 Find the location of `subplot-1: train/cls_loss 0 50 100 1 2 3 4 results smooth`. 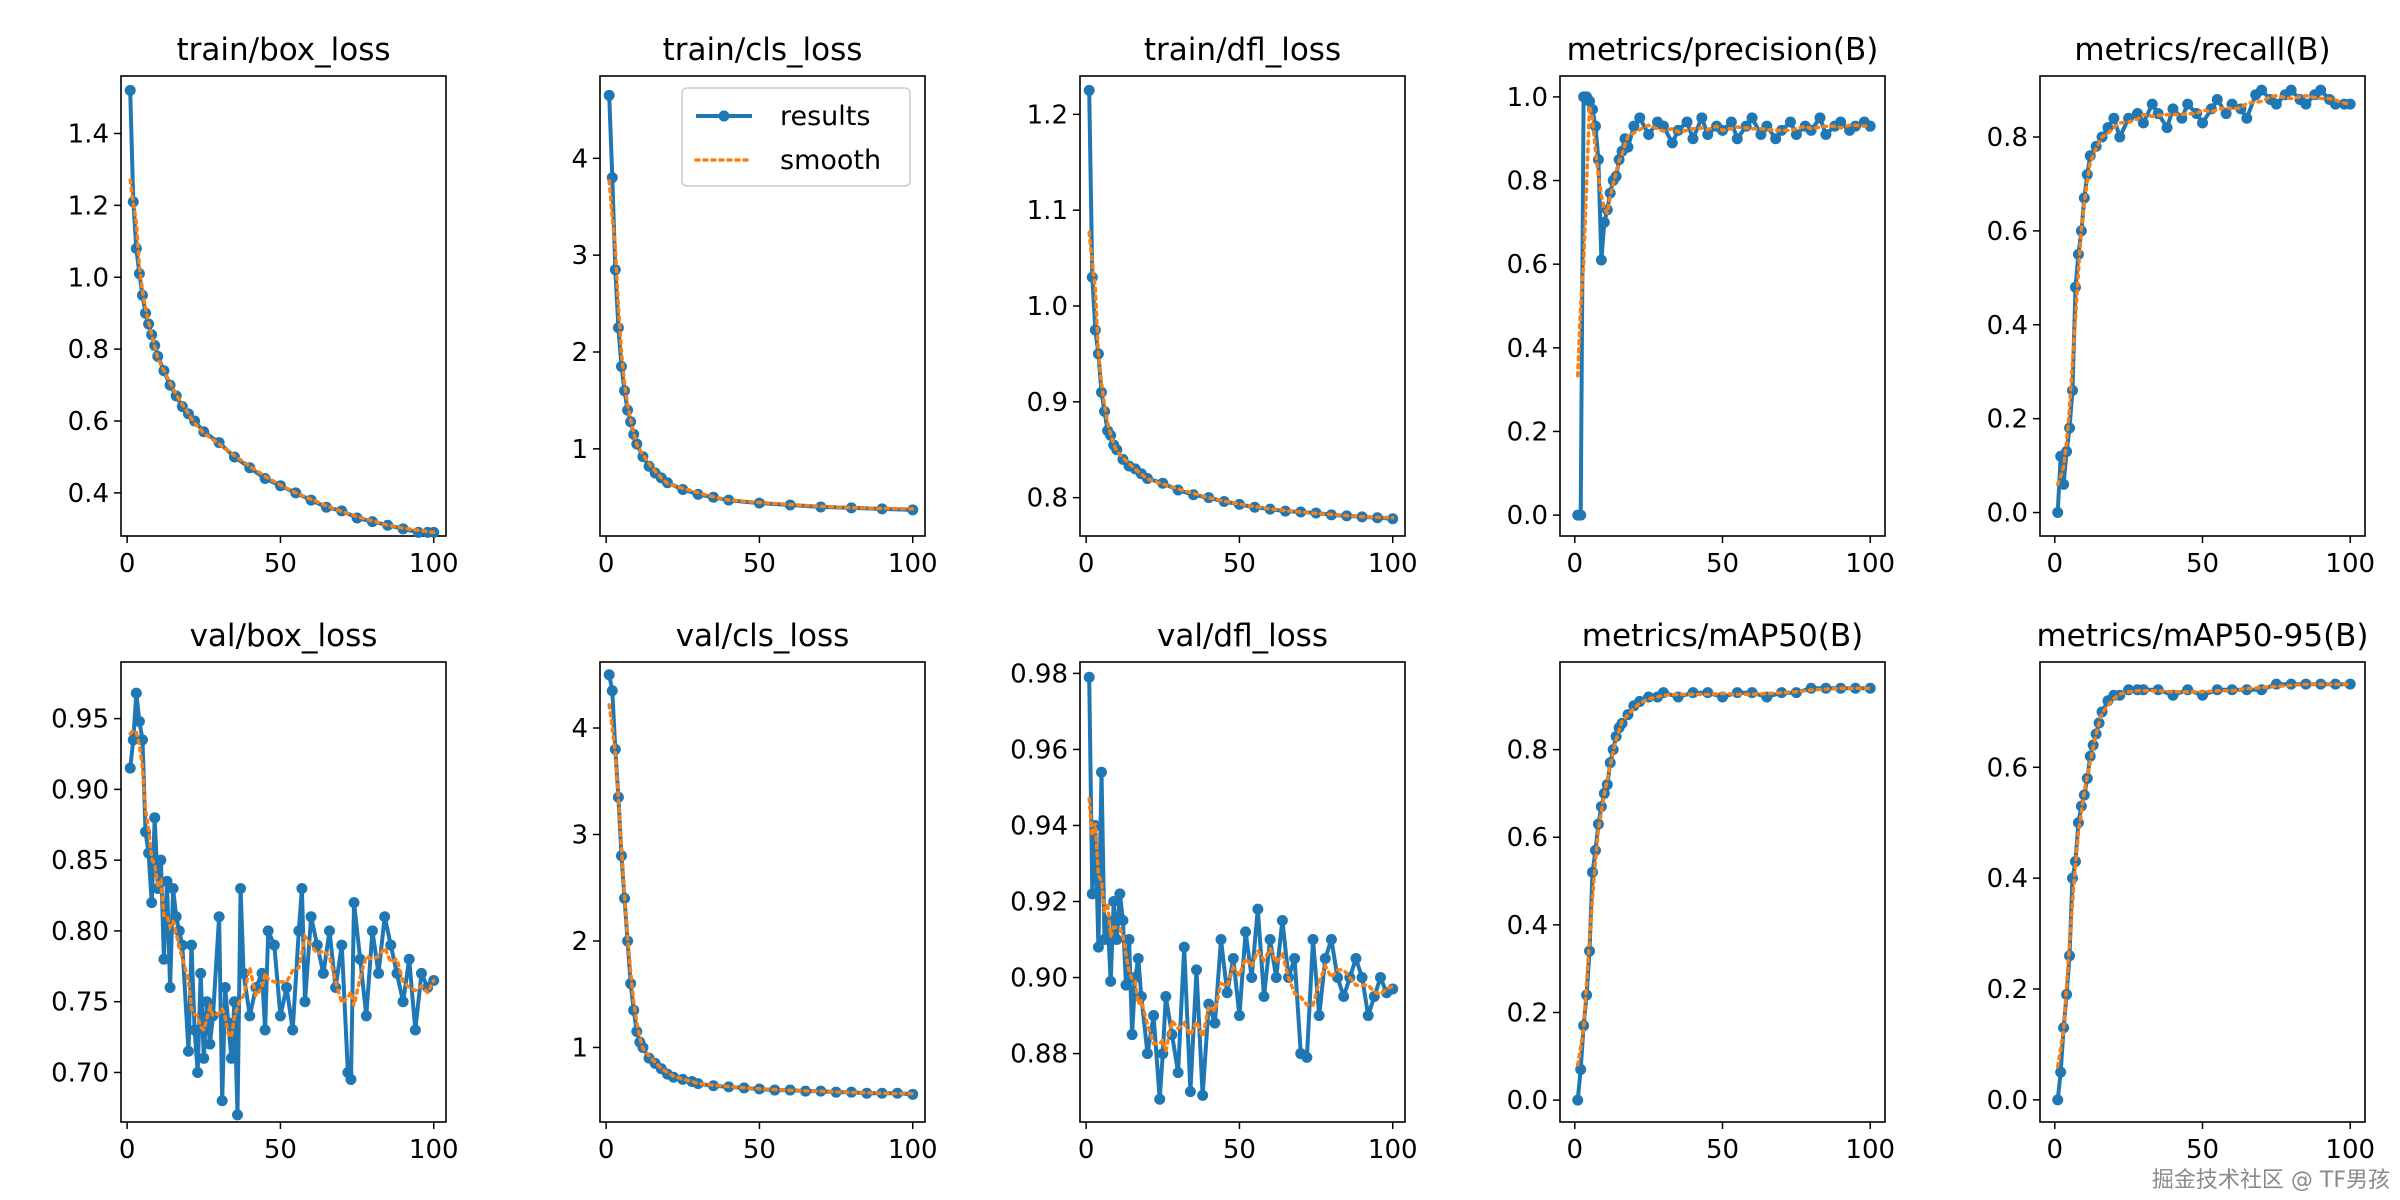

subplot-1: train/cls_loss 0 50 100 1 2 3 4 results smooth is located at coordinates (754, 305).